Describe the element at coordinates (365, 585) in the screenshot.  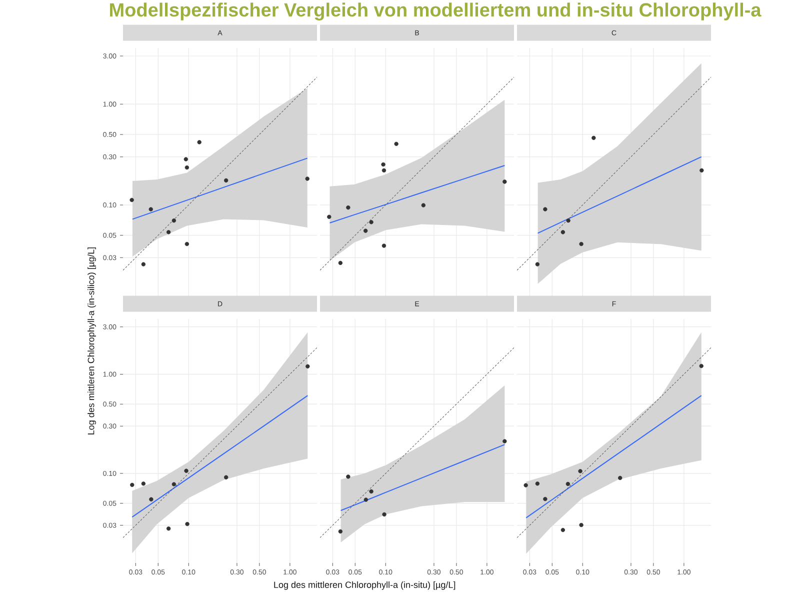
I see `x-axis-title: Log des mittleren Chlorophyll-a (in-situ) [µg/L]` at that location.